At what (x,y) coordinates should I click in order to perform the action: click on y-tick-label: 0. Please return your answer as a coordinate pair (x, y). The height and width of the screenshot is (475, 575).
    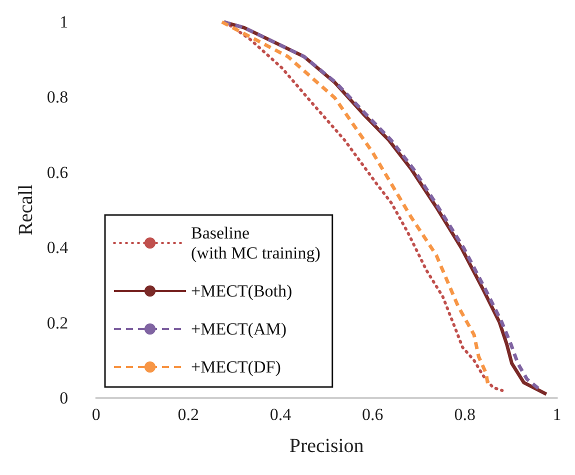
    Looking at the image, I should click on (64, 398).